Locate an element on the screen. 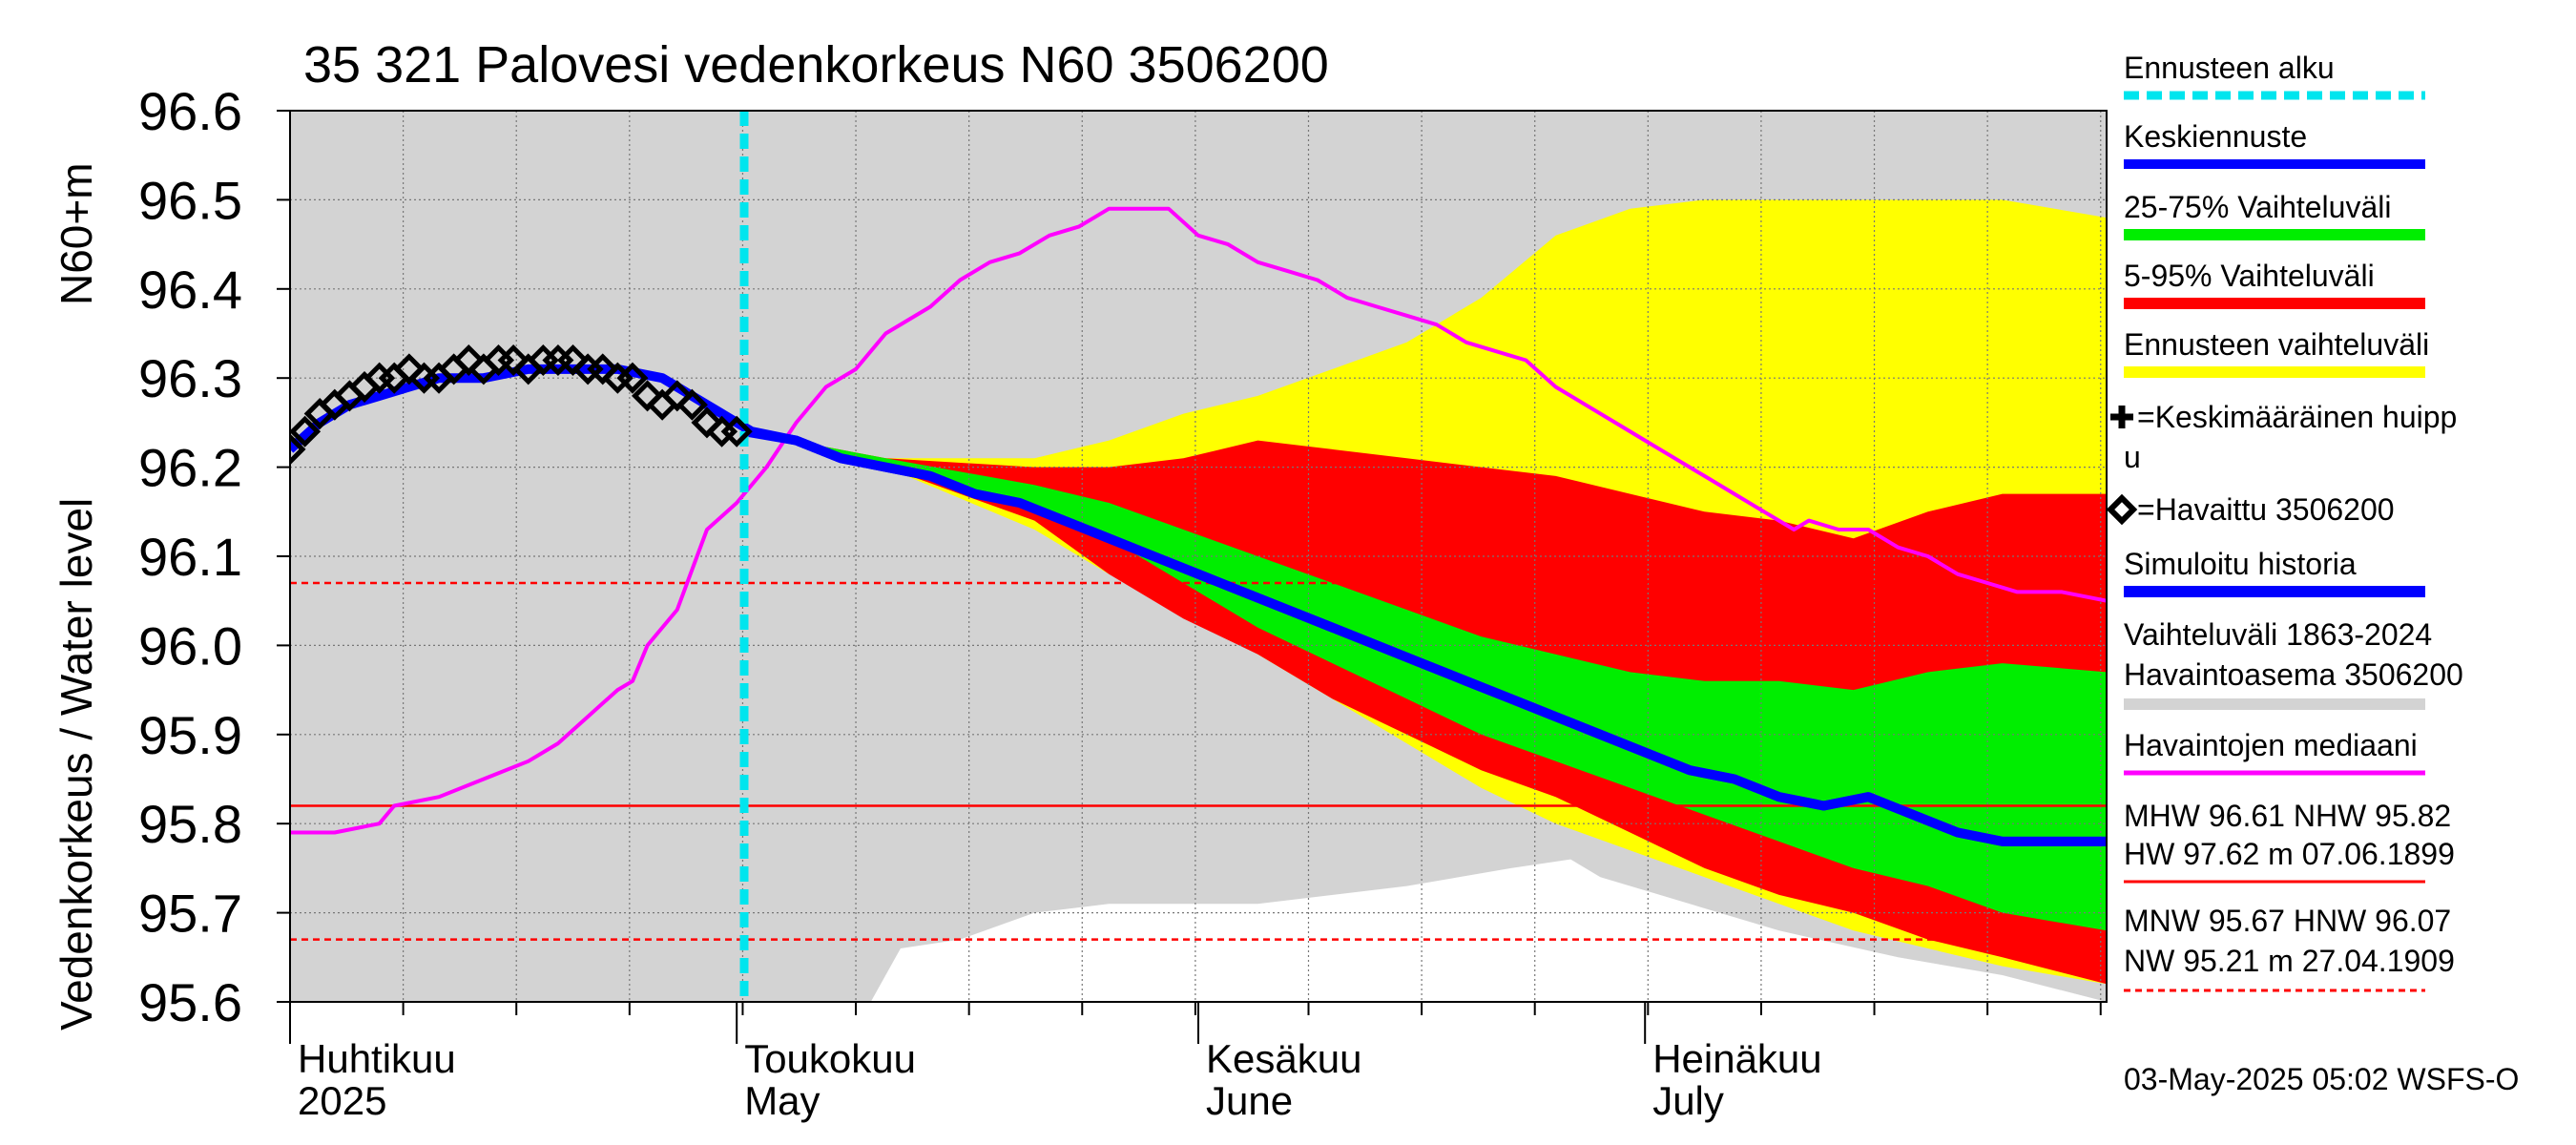 The image size is (2576, 1145). legend-plus-marker-icon is located at coordinates (2121, 417).